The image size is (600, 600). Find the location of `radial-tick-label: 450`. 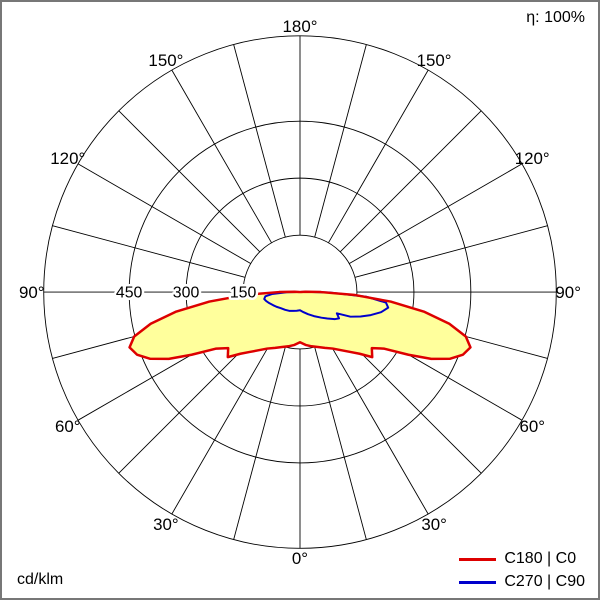

radial-tick-label: 450 is located at coordinates (129, 293).